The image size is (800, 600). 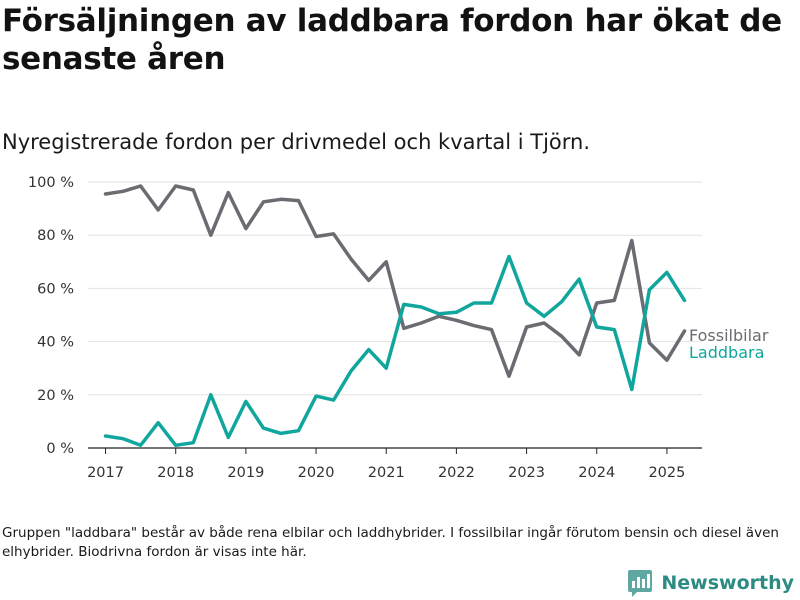 I want to click on x-tick-label: 2023, so click(x=526, y=473).